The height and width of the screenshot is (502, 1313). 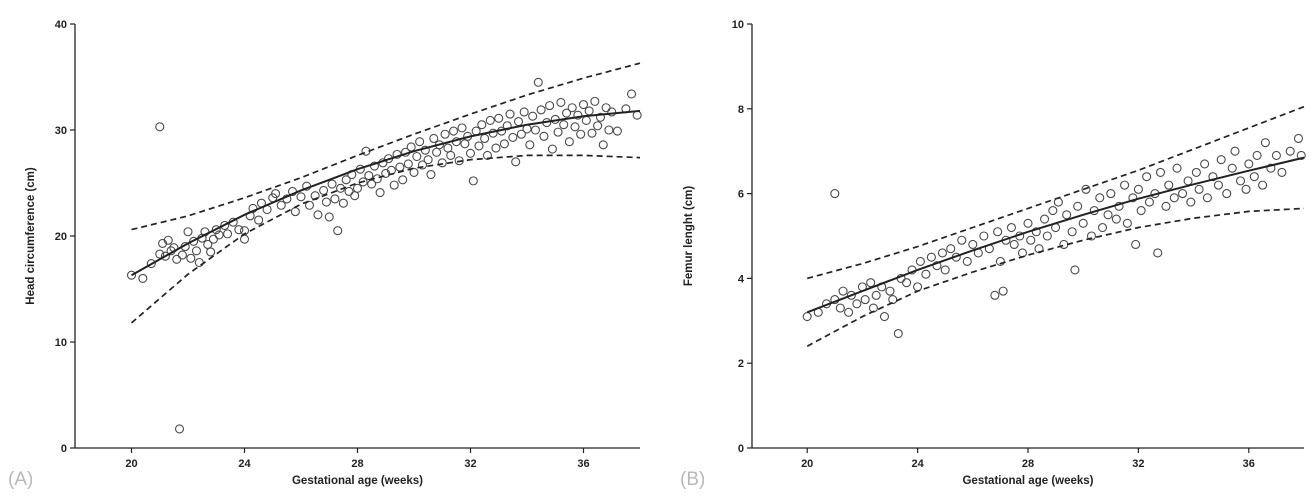 I want to click on y-tick-label: 20, so click(x=61, y=237).